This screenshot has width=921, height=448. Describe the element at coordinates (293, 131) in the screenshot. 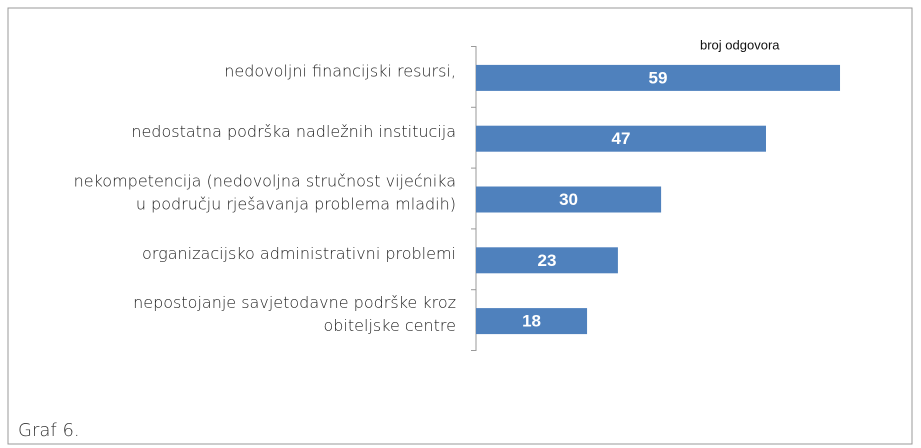

I see `category-label: nedostatna podrška nadležnih institucija` at that location.